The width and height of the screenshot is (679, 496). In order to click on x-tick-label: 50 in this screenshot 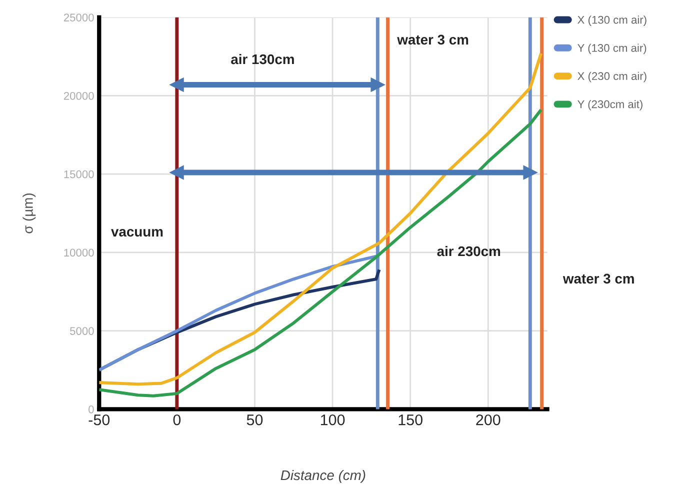, I will do `click(254, 420)`.